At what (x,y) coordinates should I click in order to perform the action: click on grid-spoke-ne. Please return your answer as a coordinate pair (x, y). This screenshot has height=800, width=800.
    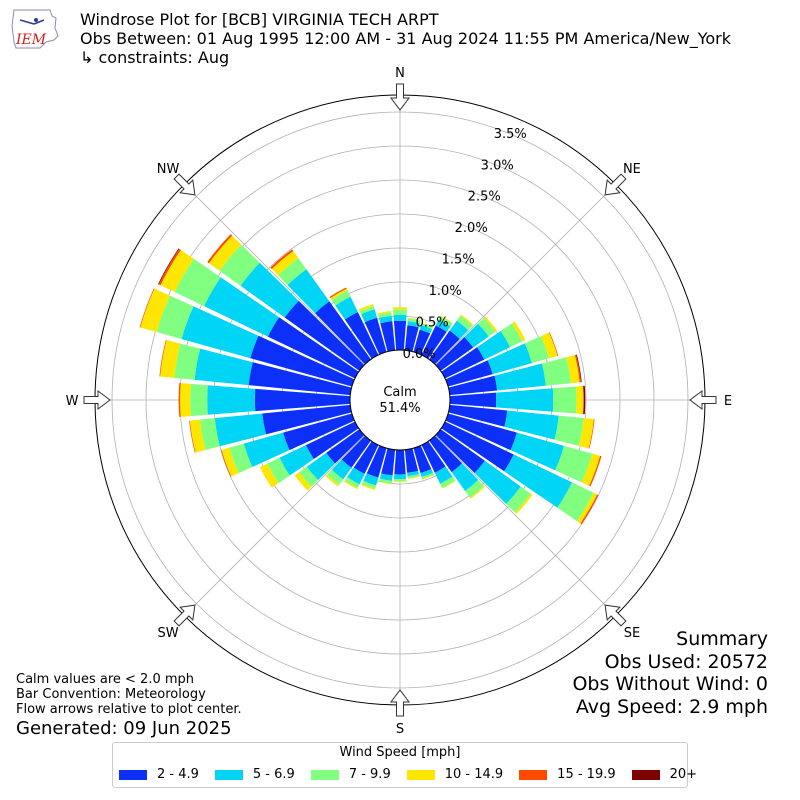
    Looking at the image, I should click on (507, 292).